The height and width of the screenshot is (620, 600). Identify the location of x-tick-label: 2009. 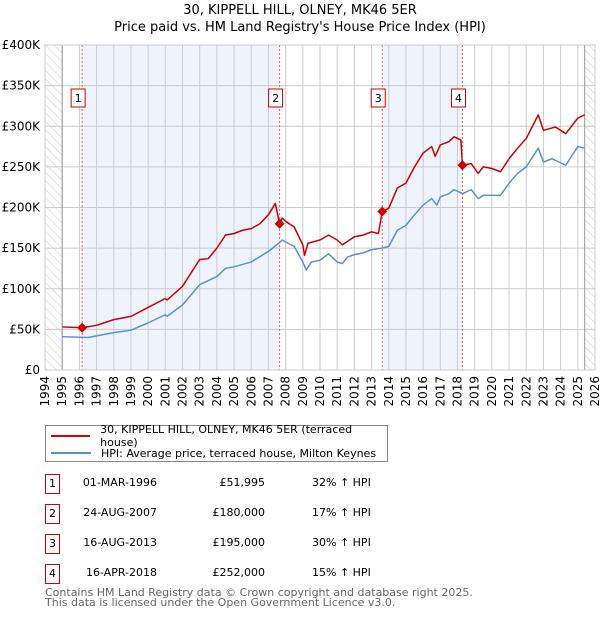
(303, 391).